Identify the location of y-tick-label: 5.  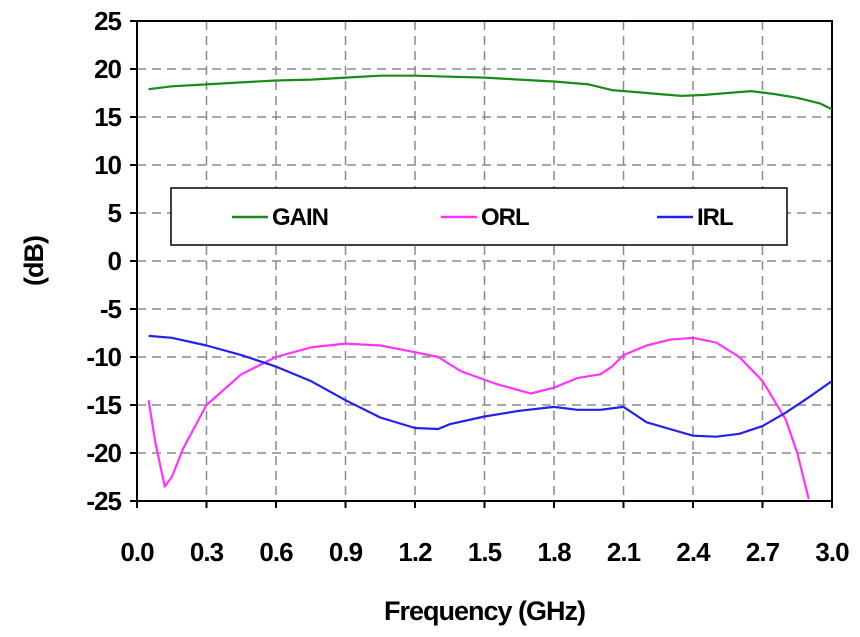
(115, 213).